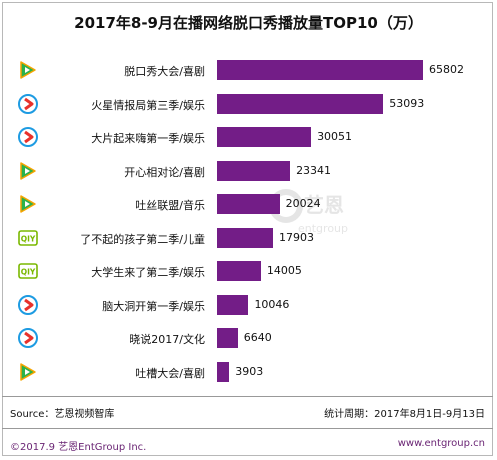 This screenshot has height=460, width=497. Describe the element at coordinates (247, 396) in the screenshot. I see `source-divider` at that location.